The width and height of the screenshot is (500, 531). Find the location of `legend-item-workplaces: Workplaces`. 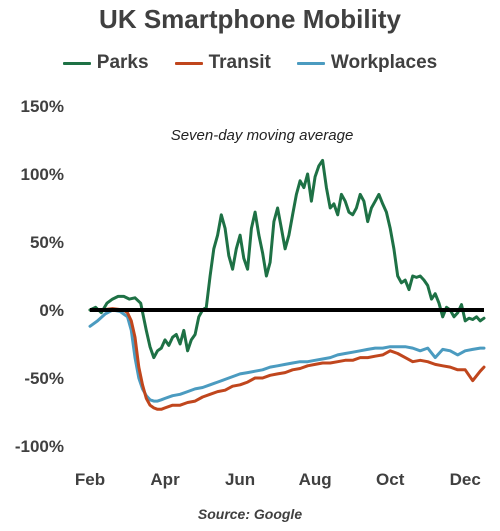

legend-item-workplaces: Workplaces is located at coordinates (367, 63).